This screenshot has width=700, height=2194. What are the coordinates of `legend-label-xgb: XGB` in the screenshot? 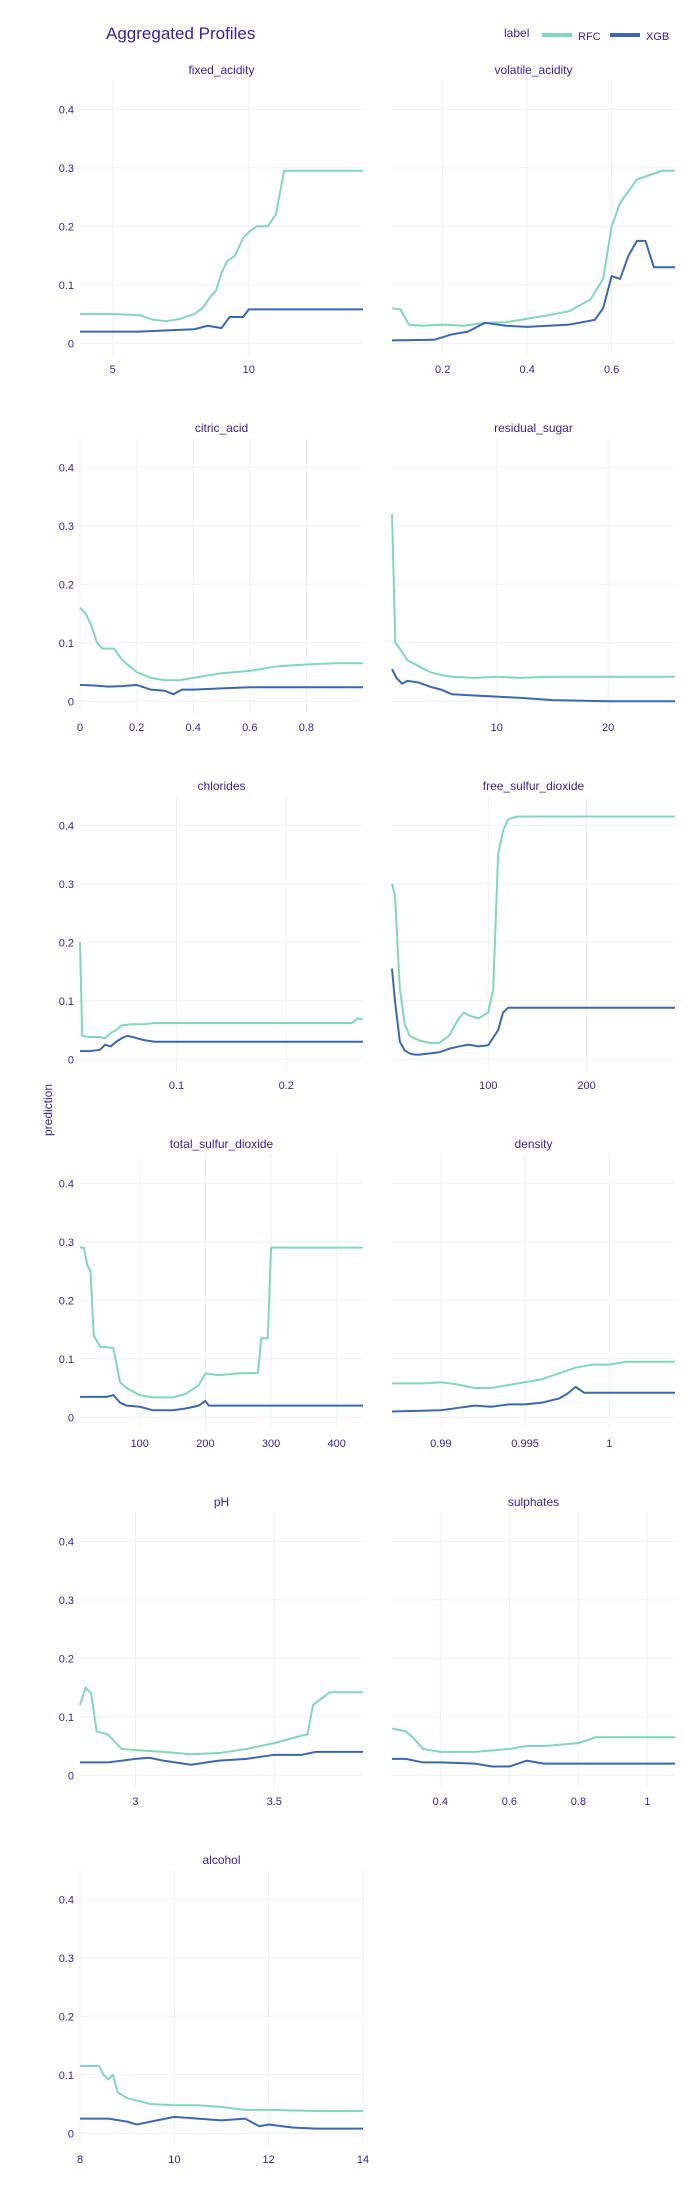 It's located at (657, 37).